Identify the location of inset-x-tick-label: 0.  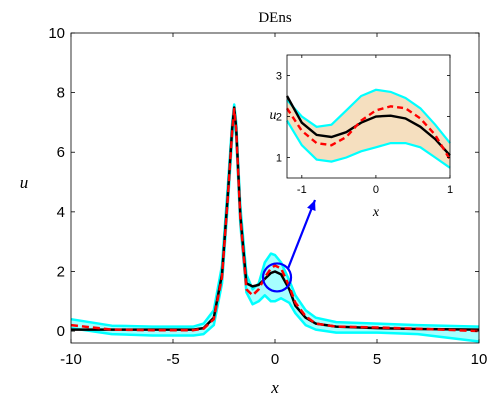
(376, 190).